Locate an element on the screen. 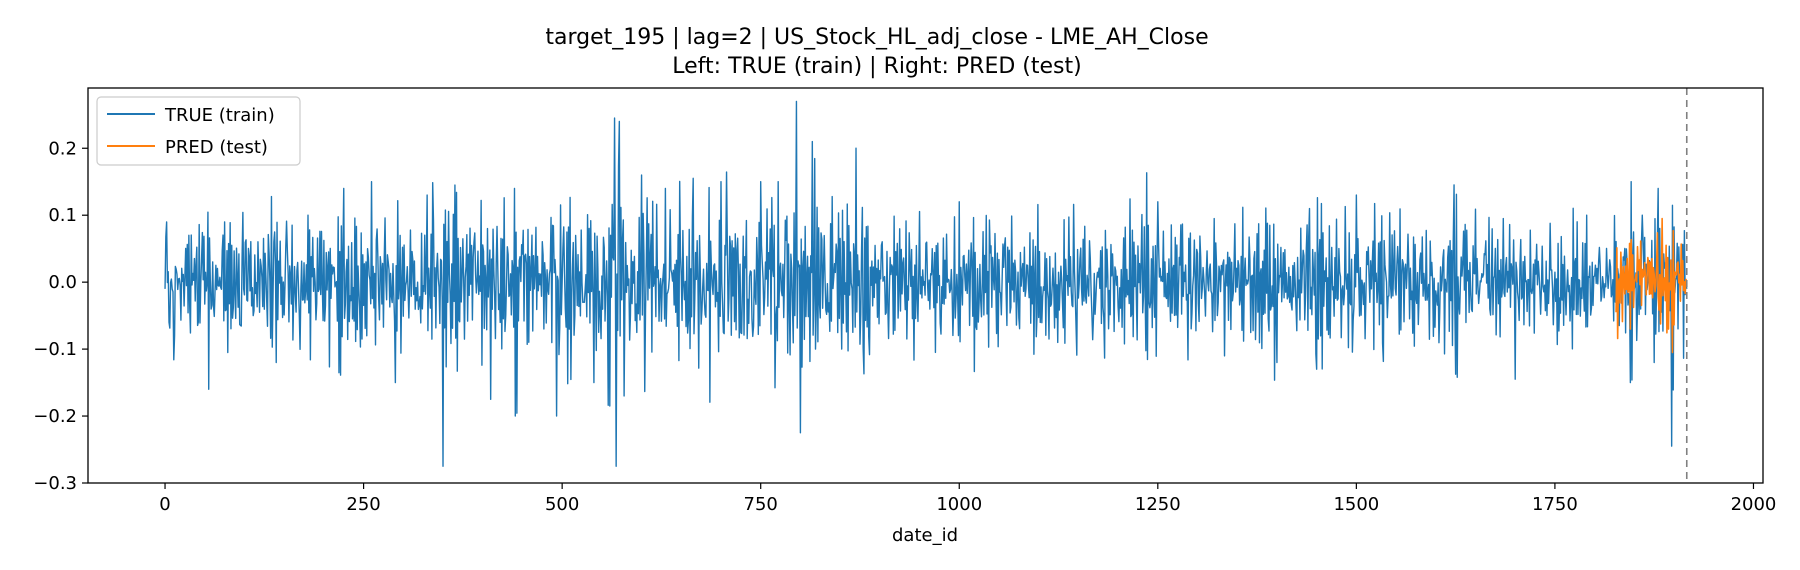 Image resolution: width=1800 pixels, height=570 pixels. x-axis: 0 250 500 750 1000 1250 1500 1750 2000 is located at coordinates (967, 499).